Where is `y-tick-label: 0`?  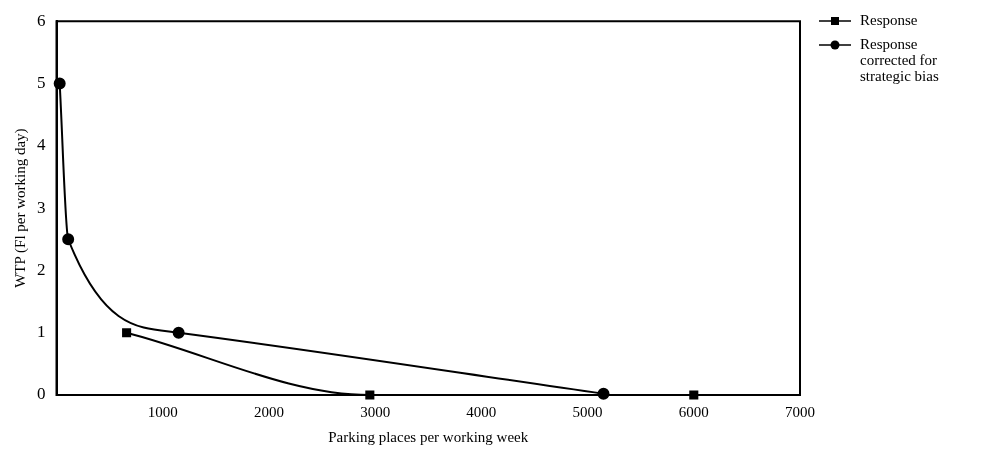
y-tick-label: 0 is located at coordinates (41, 394).